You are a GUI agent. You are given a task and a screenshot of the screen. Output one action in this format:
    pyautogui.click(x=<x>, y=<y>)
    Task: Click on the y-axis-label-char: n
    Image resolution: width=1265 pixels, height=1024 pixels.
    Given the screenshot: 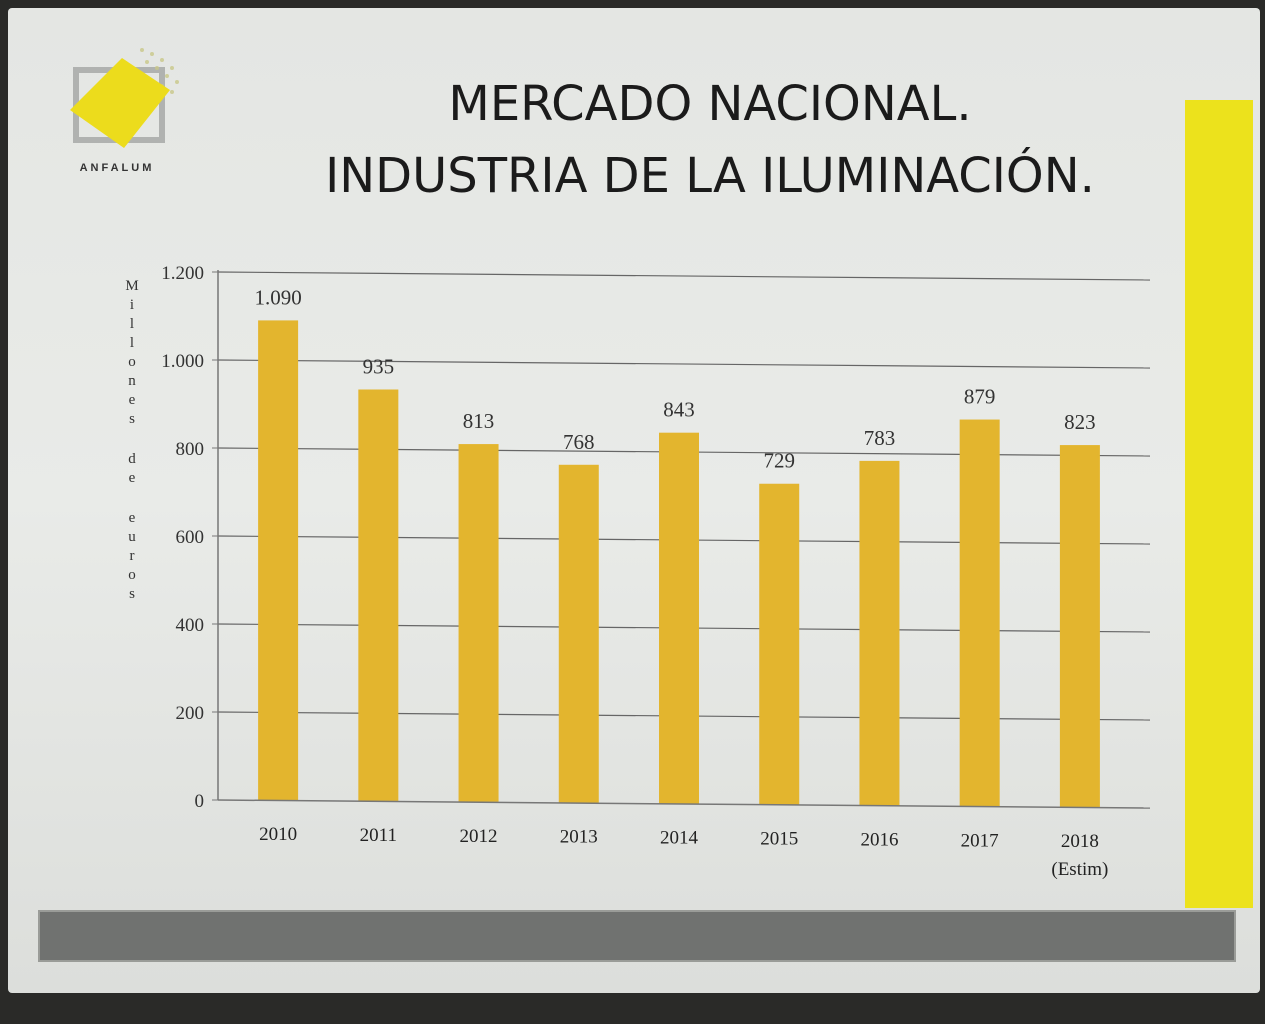 What is the action you would take?
    pyautogui.click(x=132, y=381)
    